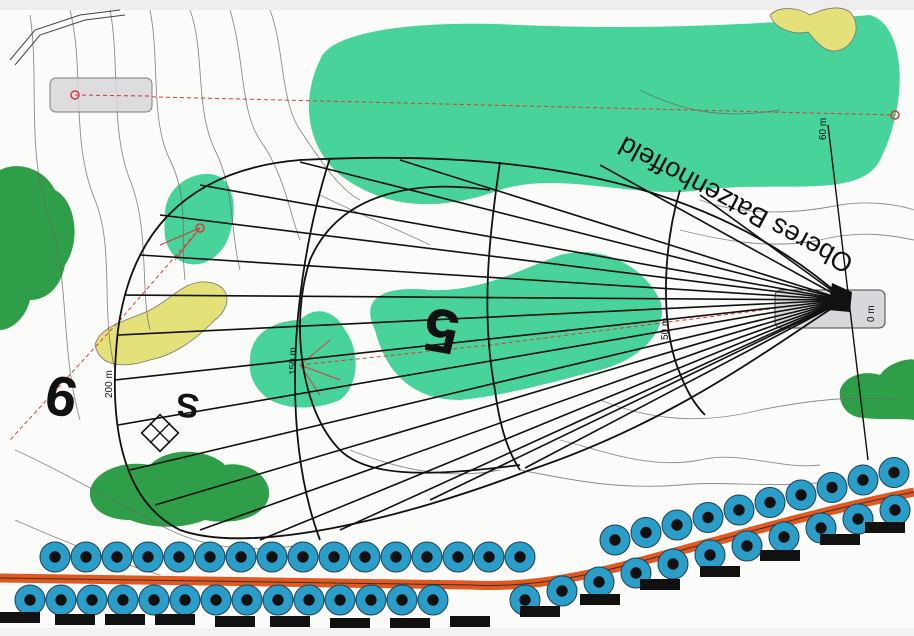 The image size is (914, 636). Describe the element at coordinates (457, 632) in the screenshot. I see `bottom-edge` at that location.